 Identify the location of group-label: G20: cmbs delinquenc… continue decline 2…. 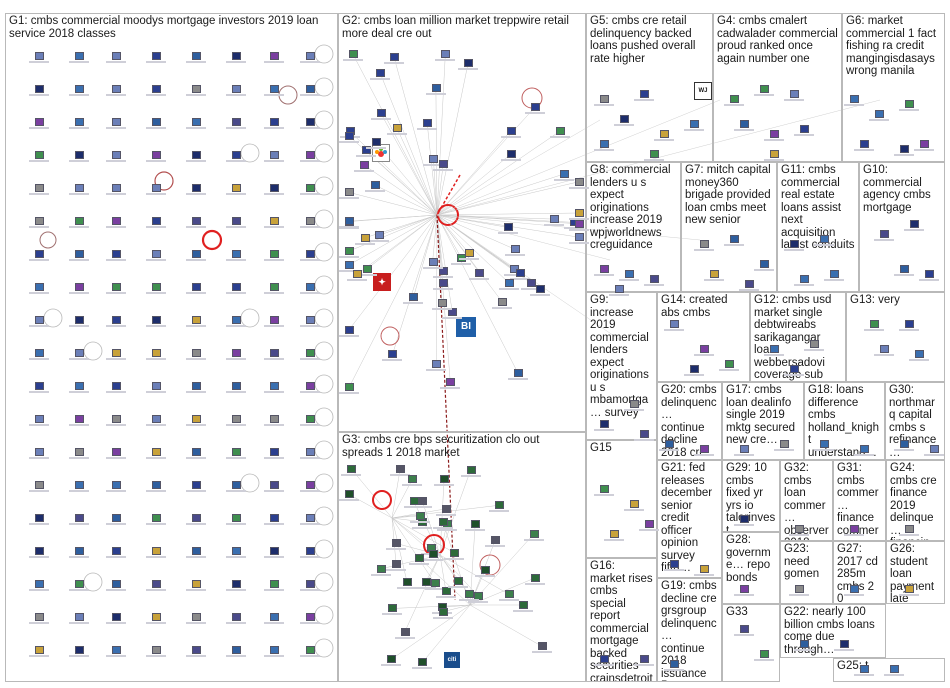
(689, 421).